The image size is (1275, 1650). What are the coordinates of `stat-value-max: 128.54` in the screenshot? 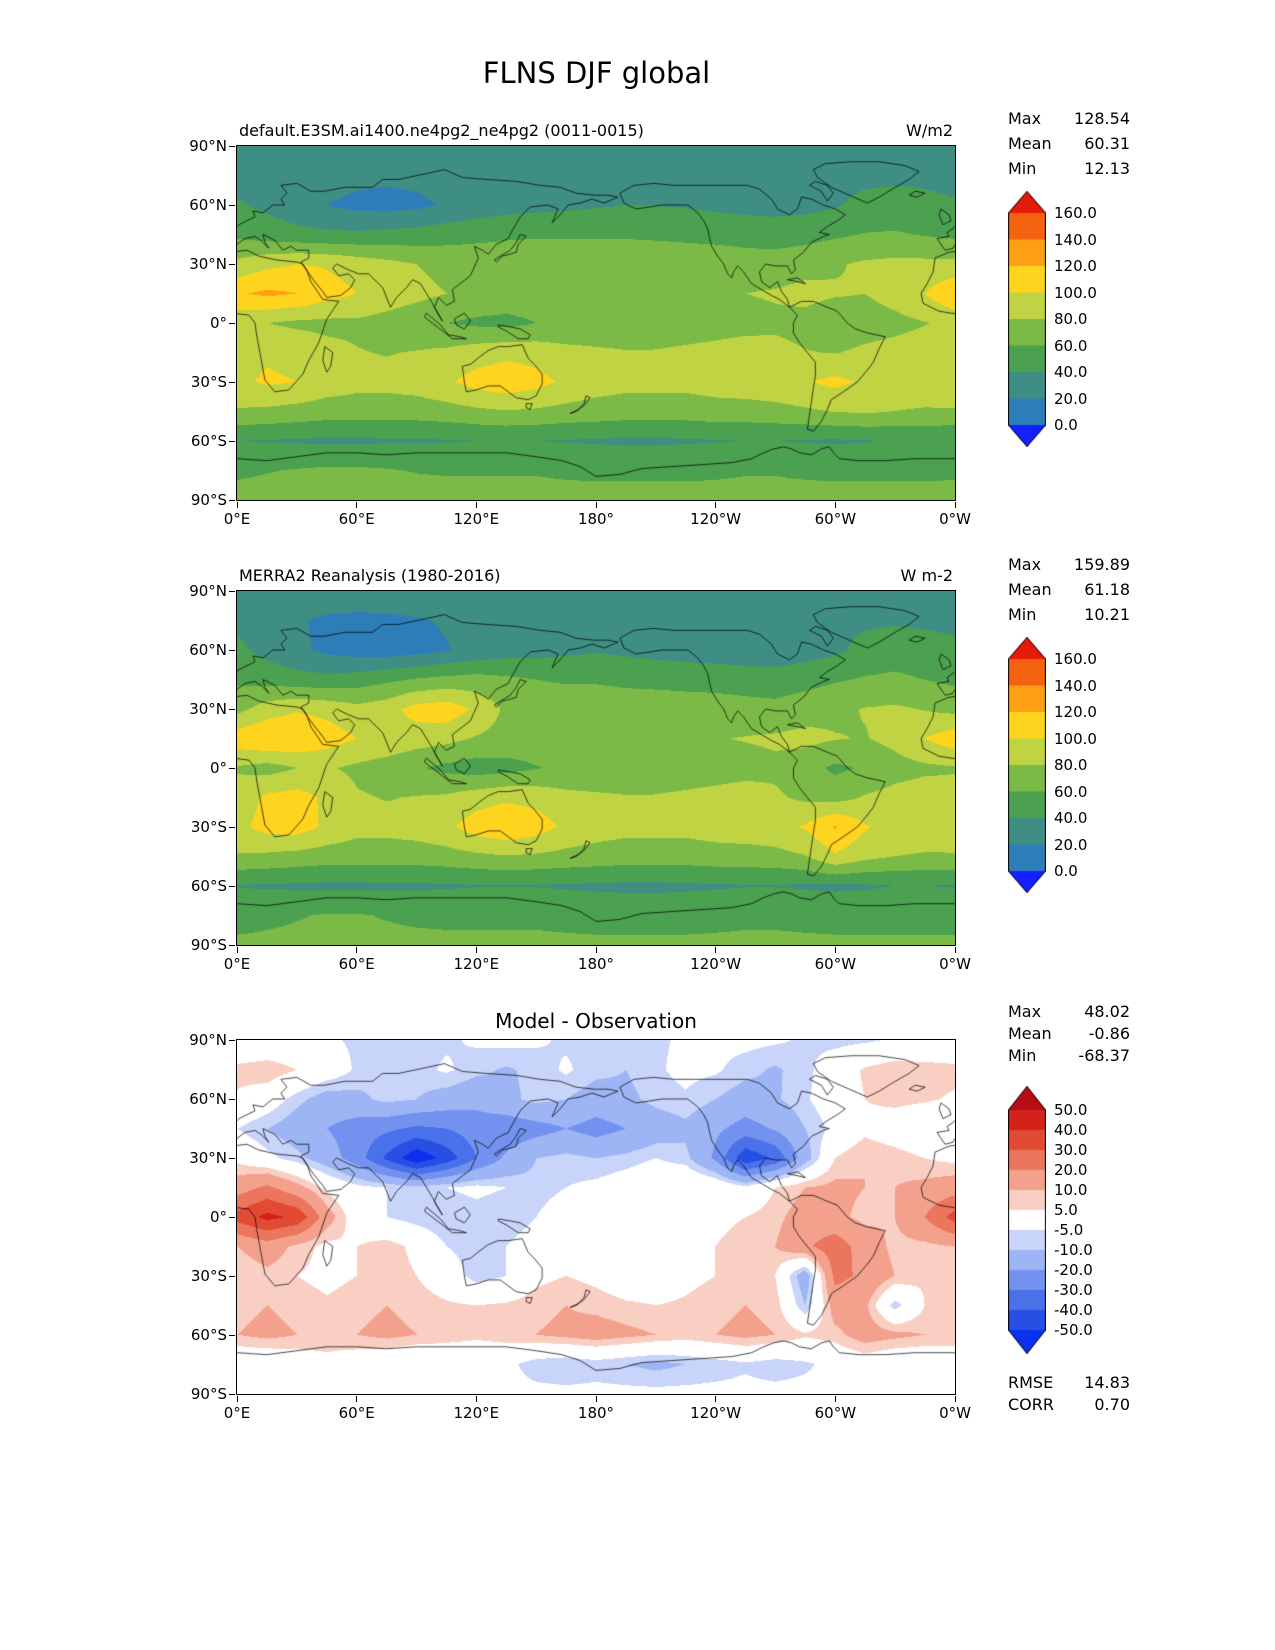 It's located at (1102, 118).